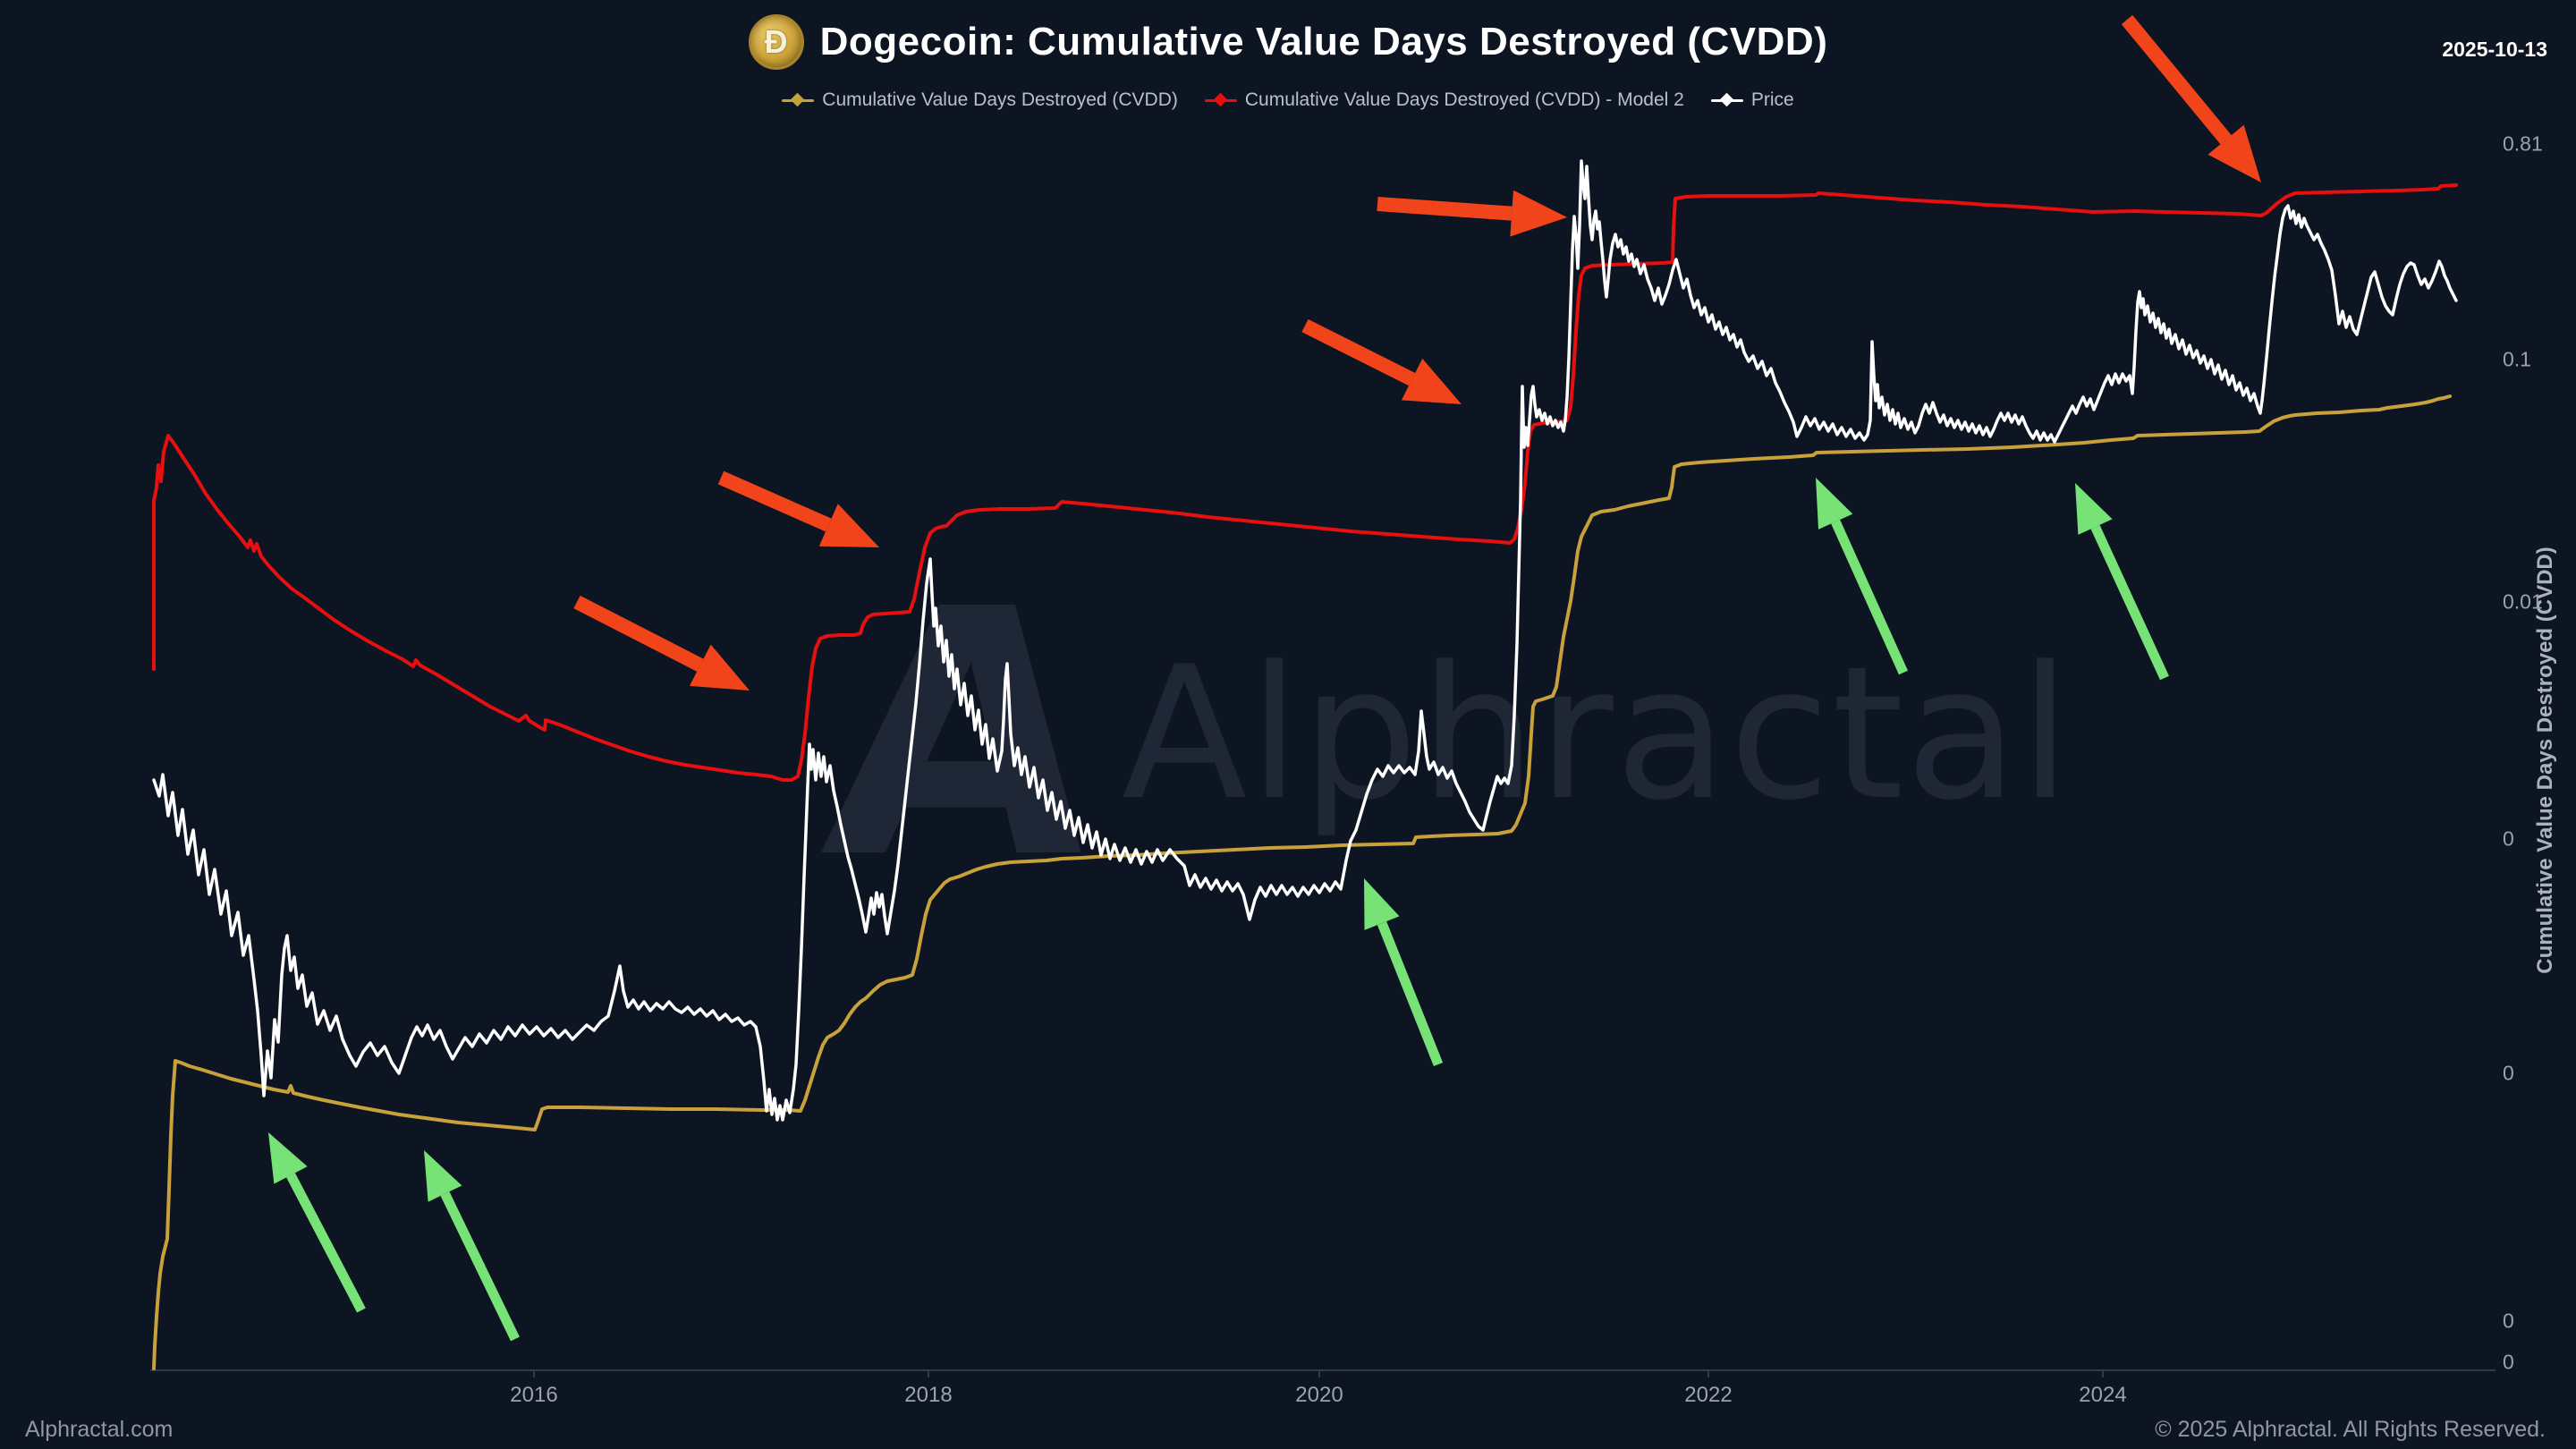 The width and height of the screenshot is (2576, 1449). I want to click on legend-item-2: Price, so click(1752, 100).